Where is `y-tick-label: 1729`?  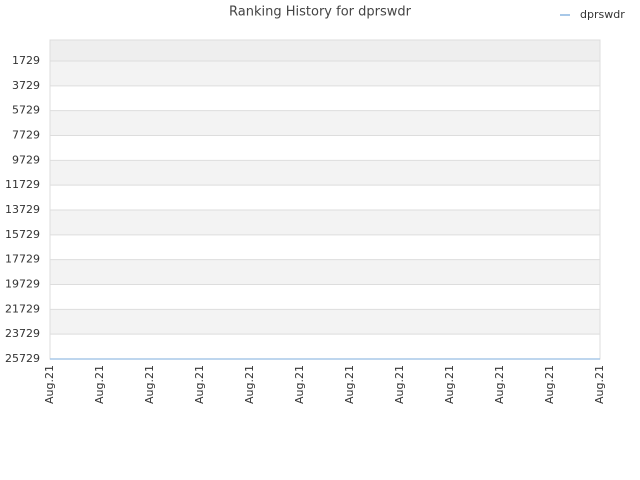
y-tick-label: 1729 is located at coordinates (26, 60).